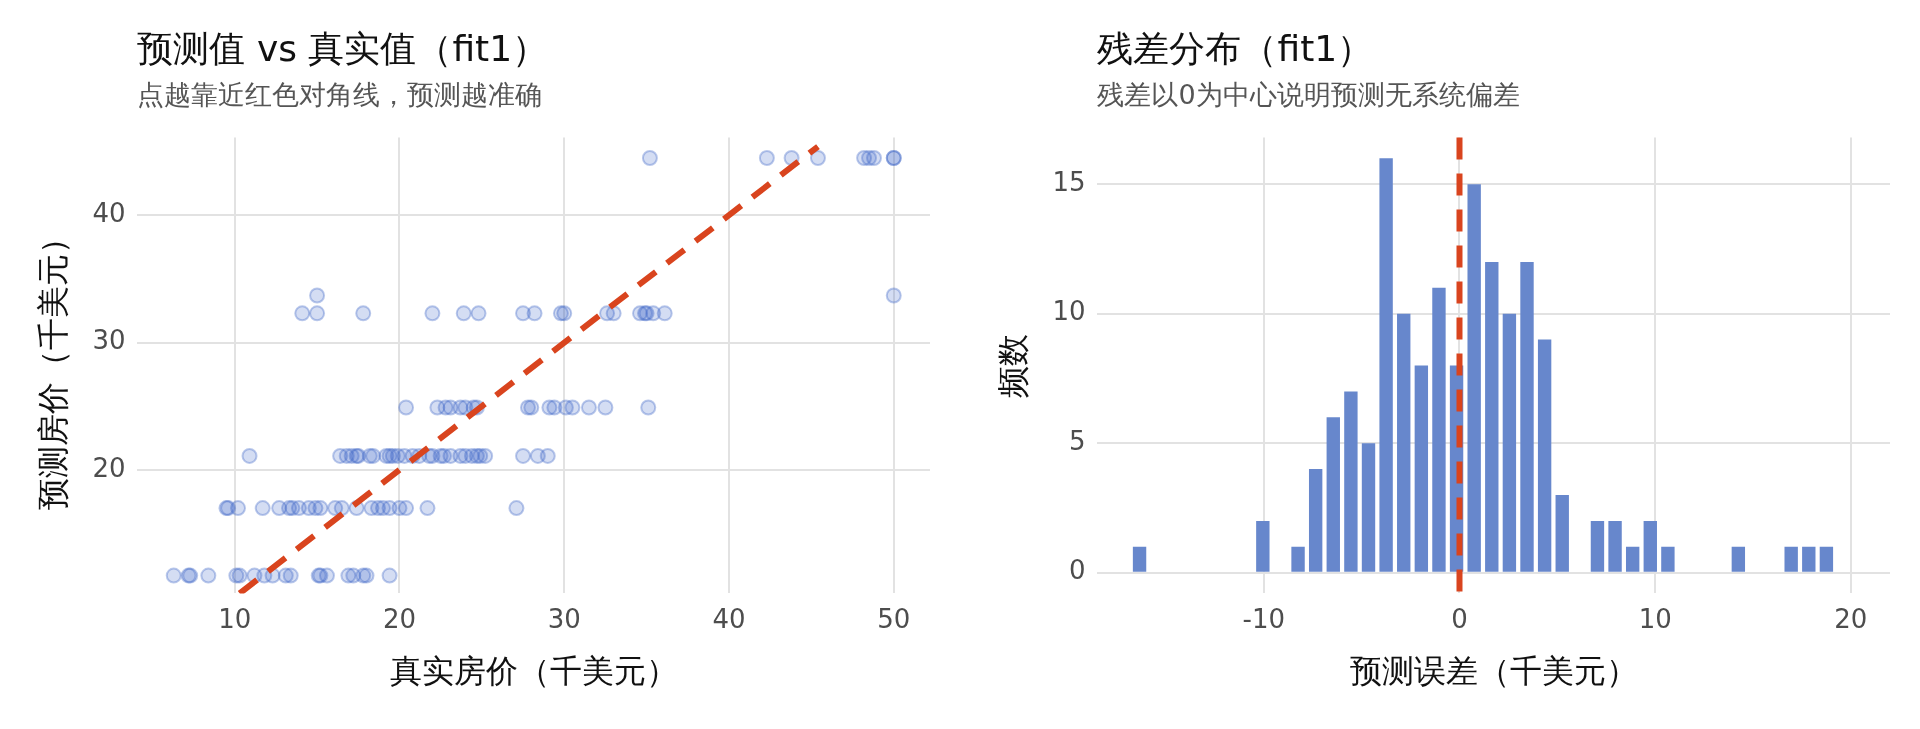 The height and width of the screenshot is (729, 1920). I want to click on y-tick-label: 40, so click(109, 213).